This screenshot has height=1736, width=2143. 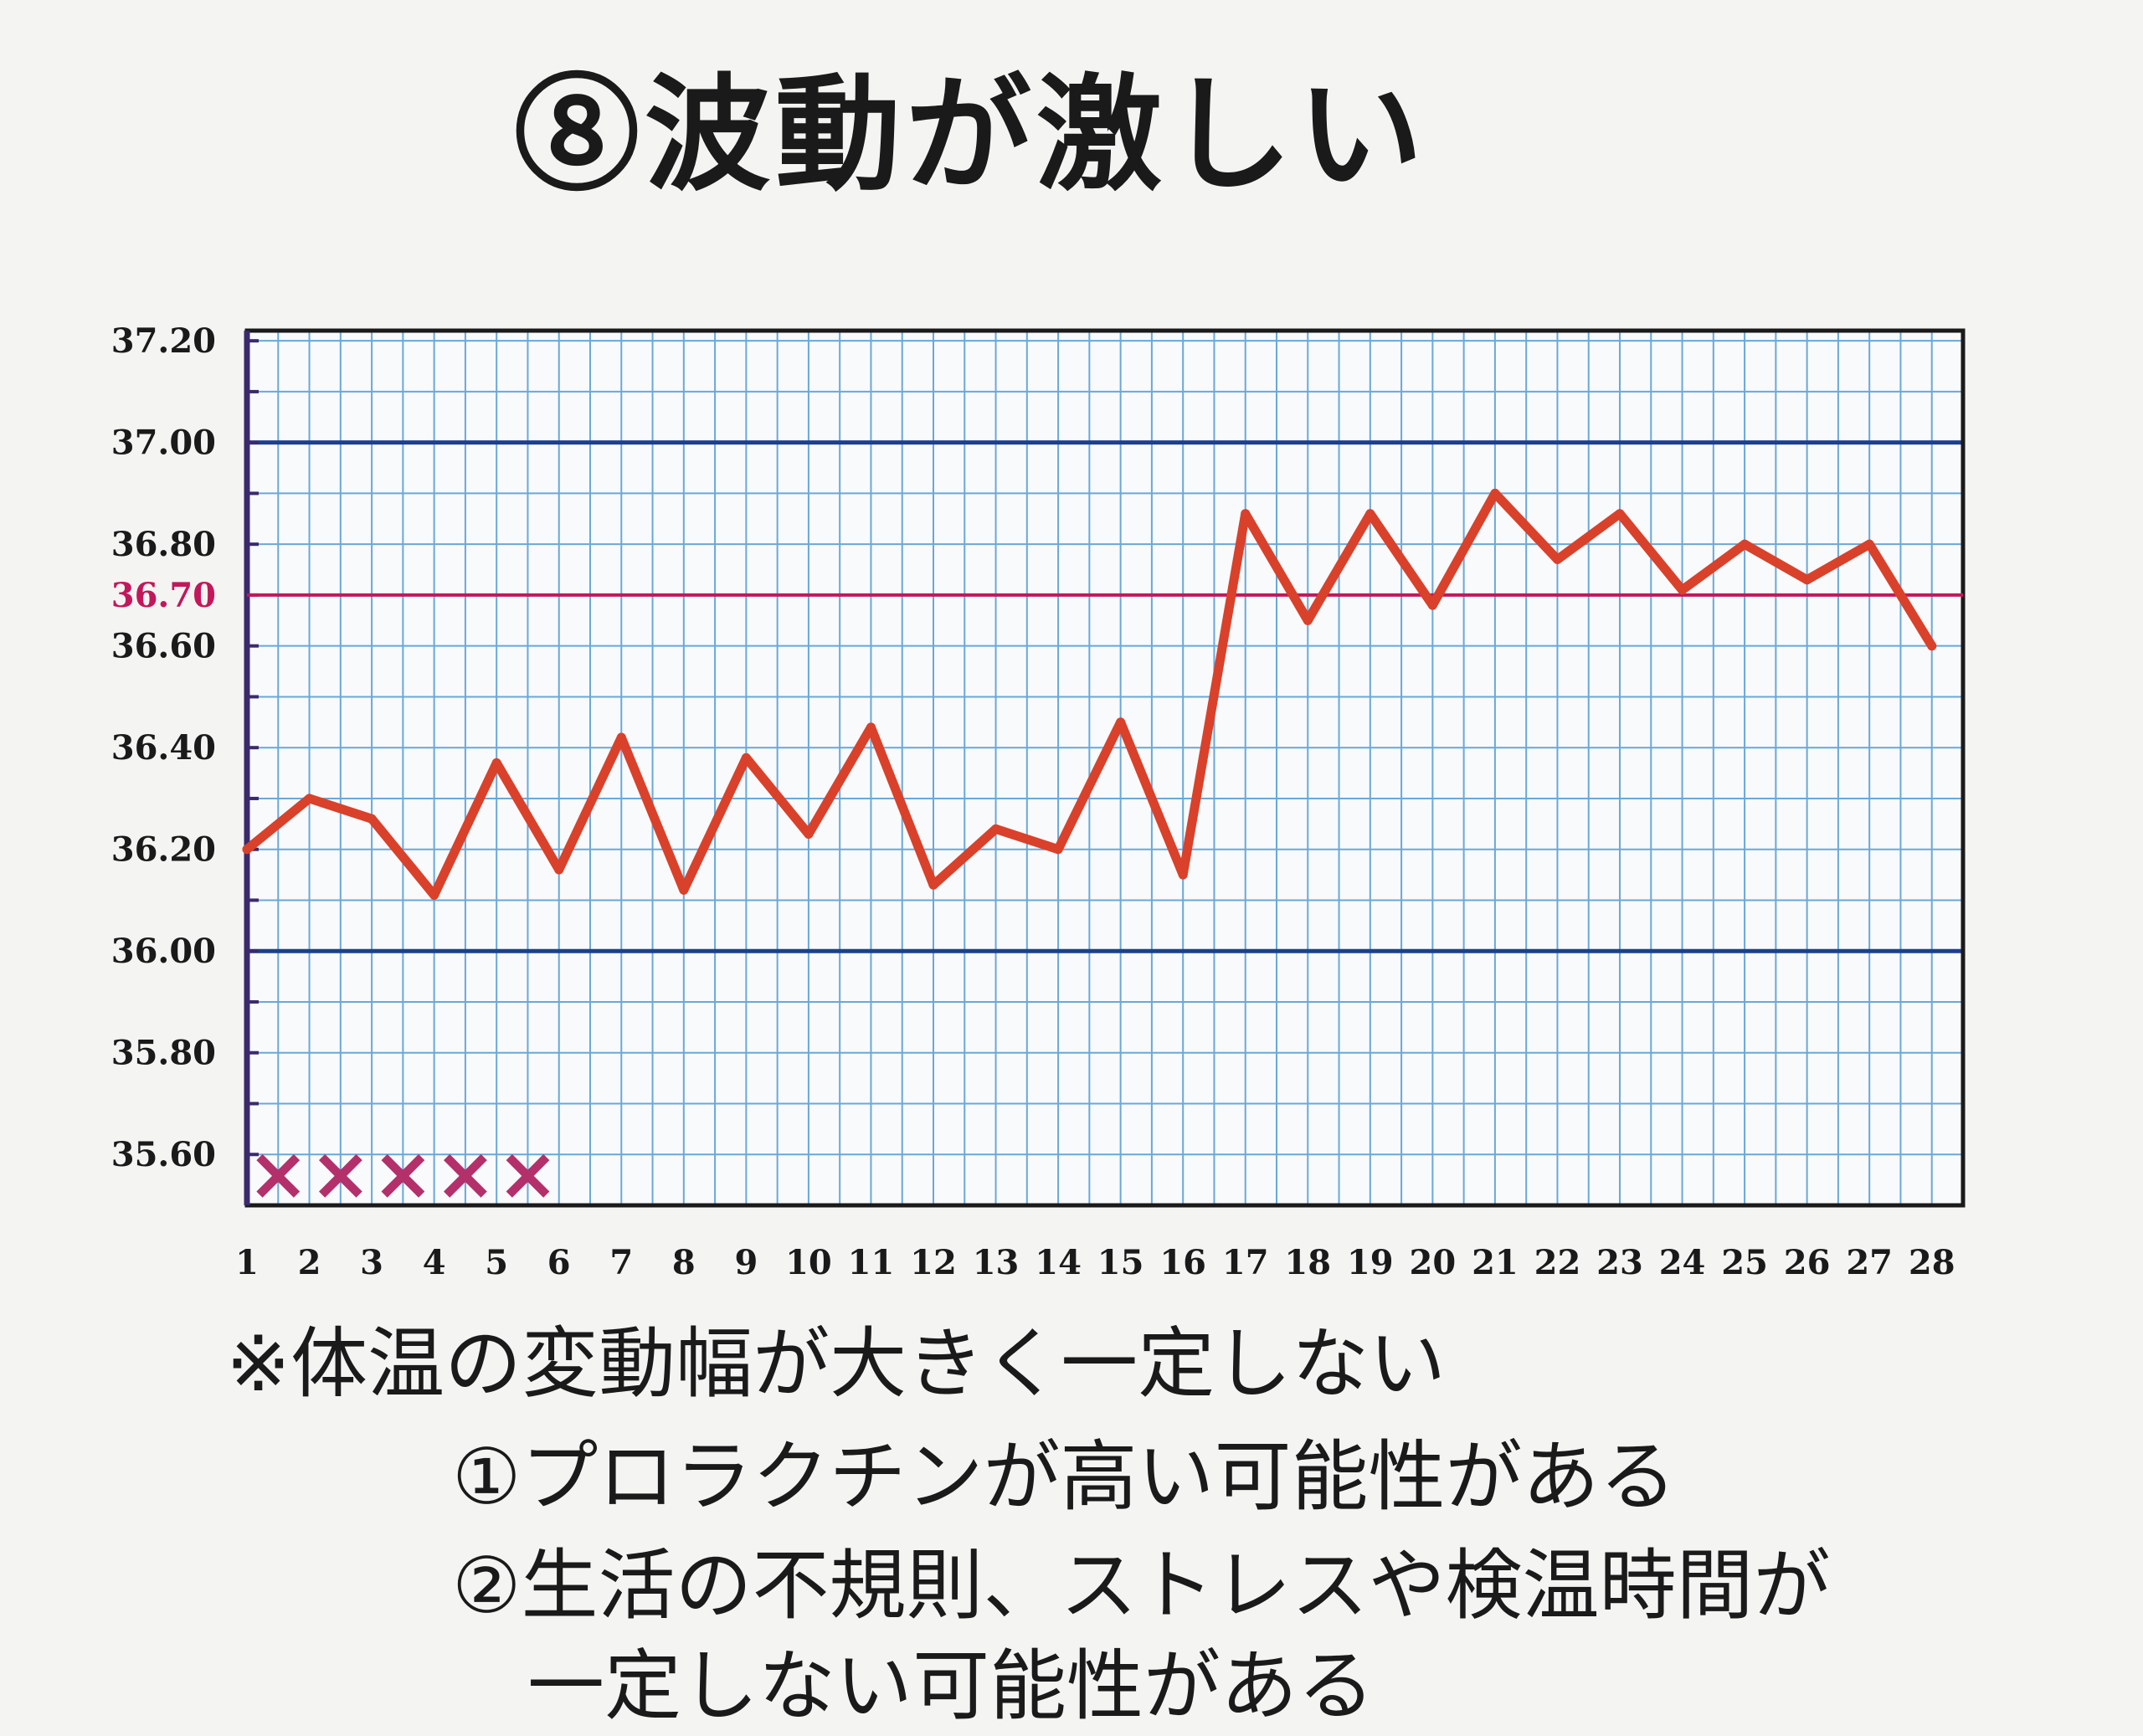 I want to click on x-tick-label: 27, so click(x=1870, y=1262).